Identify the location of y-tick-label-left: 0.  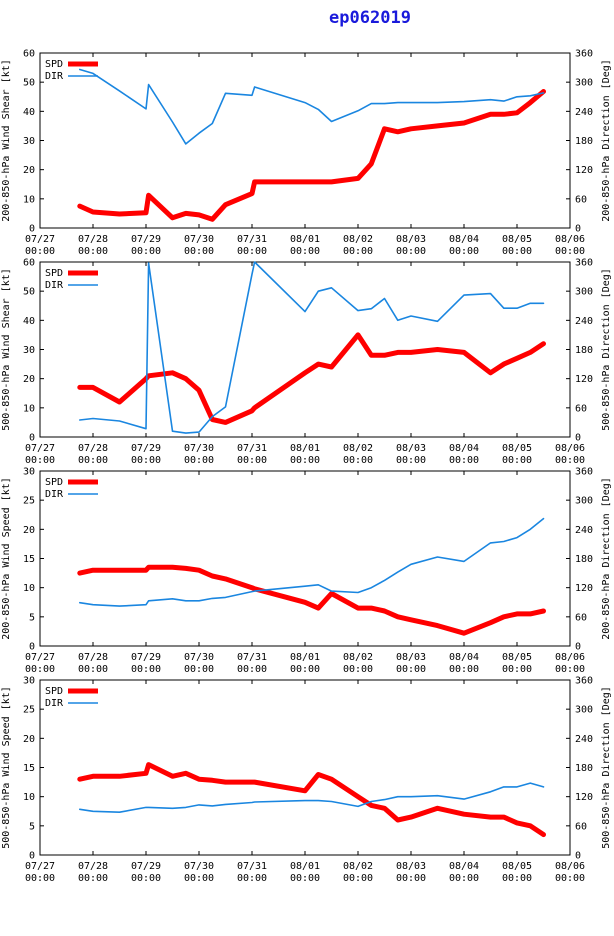
(32, 647).